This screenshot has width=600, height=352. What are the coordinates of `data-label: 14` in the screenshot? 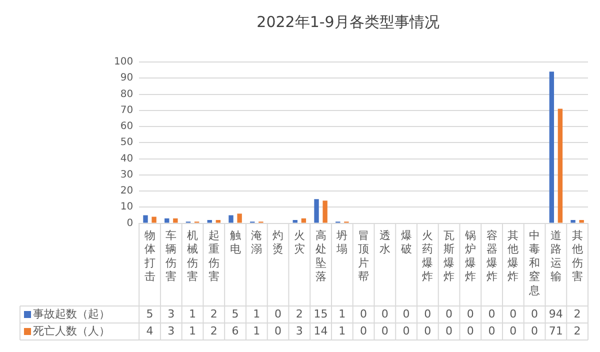 It's located at (321, 331).